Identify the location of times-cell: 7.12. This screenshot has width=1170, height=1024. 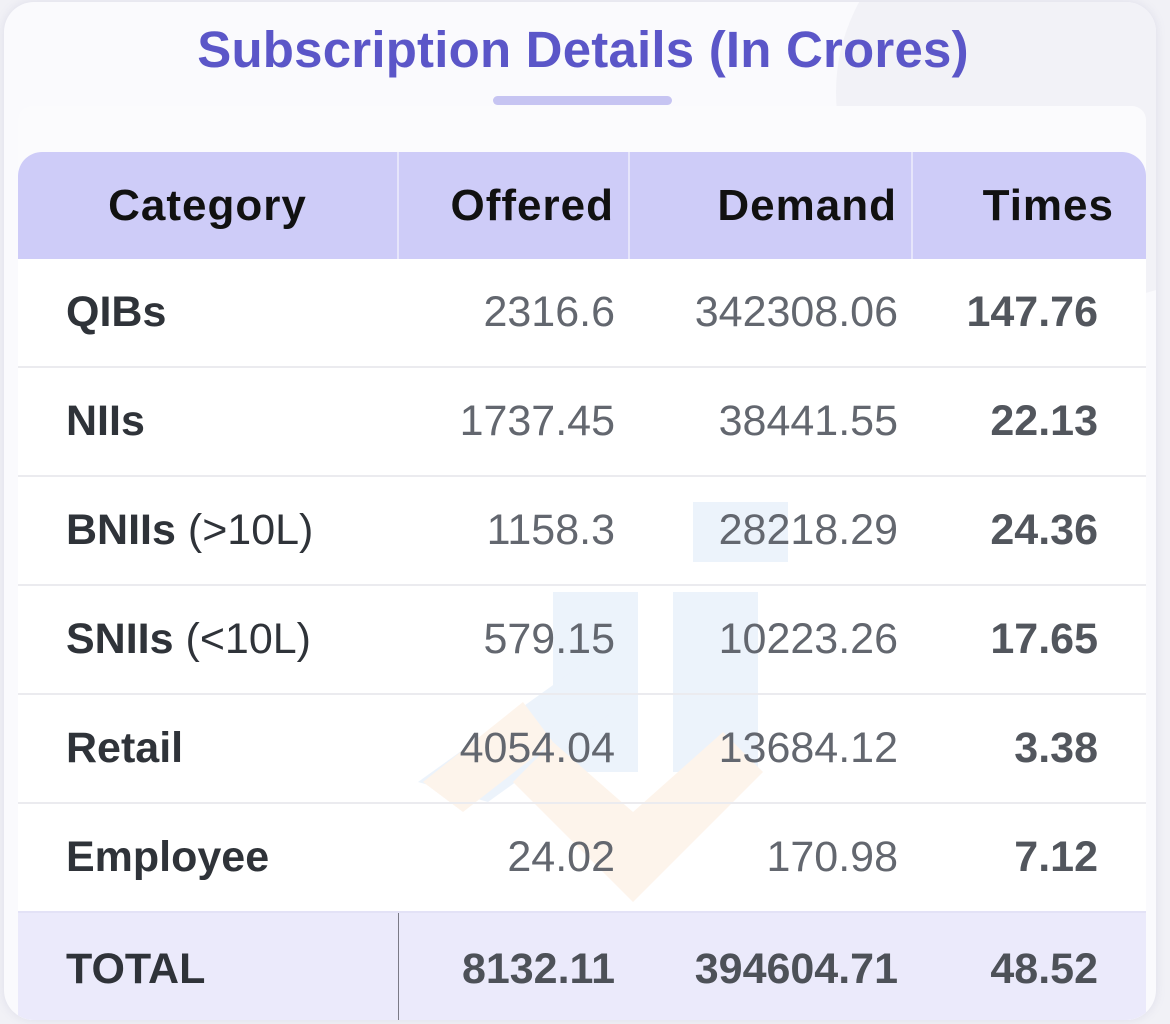
(1029, 857).